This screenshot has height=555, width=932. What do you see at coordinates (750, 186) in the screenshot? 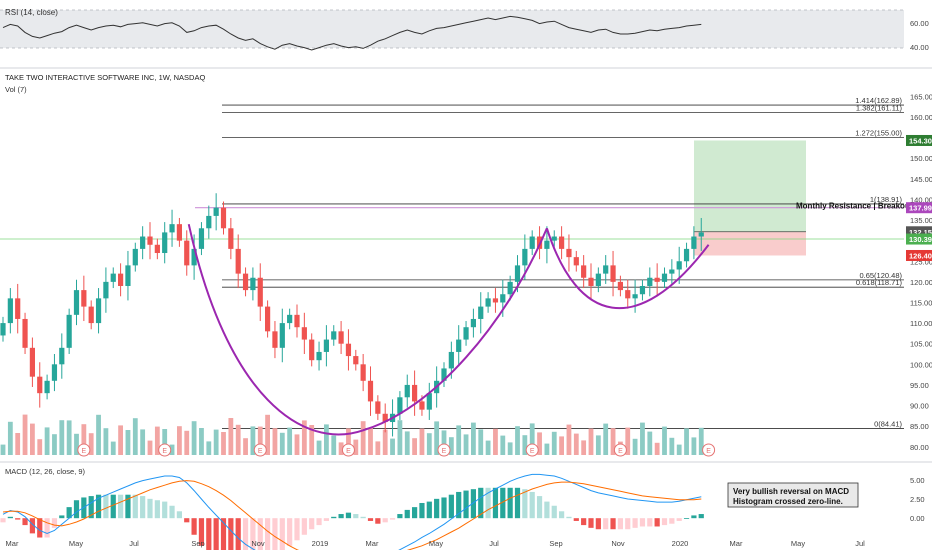
I see `target-zone` at bounding box center [750, 186].